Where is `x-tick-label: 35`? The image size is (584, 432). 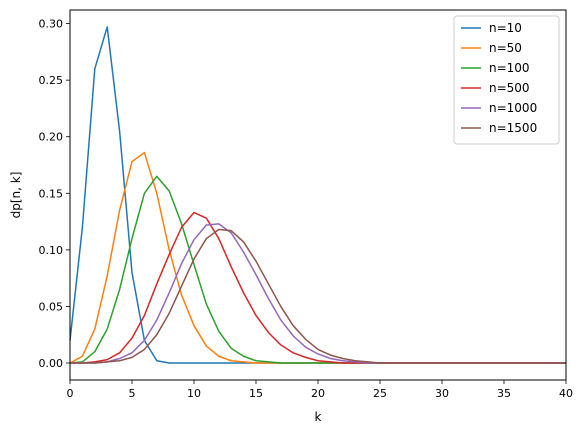 x-tick-label: 35 is located at coordinates (504, 393).